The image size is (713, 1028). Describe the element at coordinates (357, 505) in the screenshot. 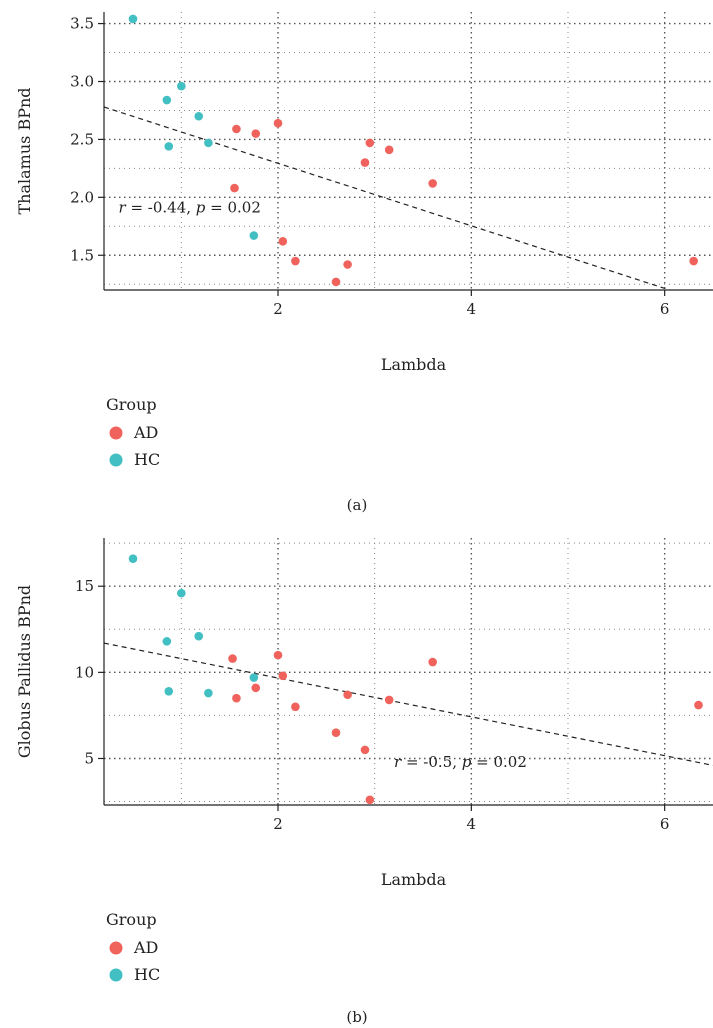

I see `figure-caption: (a)` at that location.